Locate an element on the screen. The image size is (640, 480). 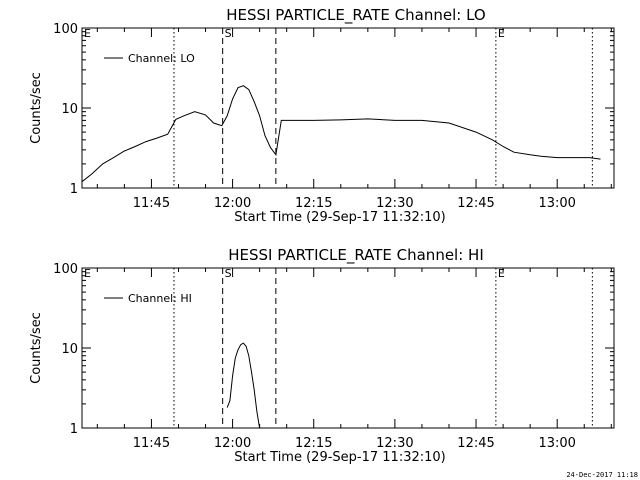
chart-title: HESSI PARTICLE_RATE Channel: LO is located at coordinates (355, 15).